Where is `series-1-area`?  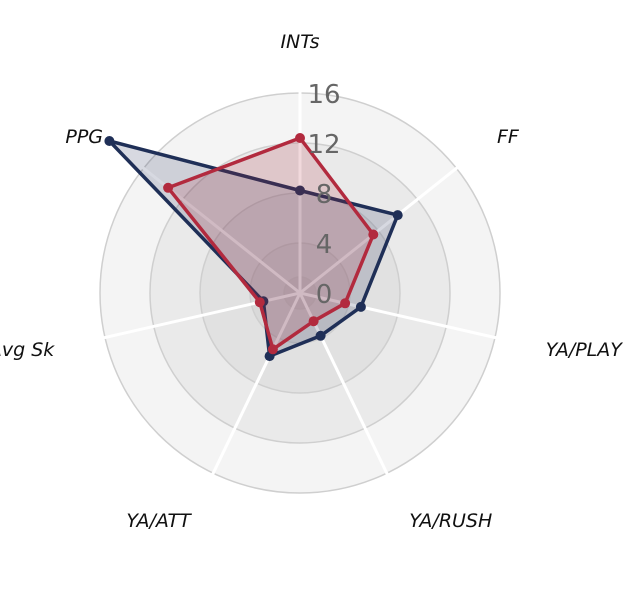 series-1-area is located at coordinates (271, 244).